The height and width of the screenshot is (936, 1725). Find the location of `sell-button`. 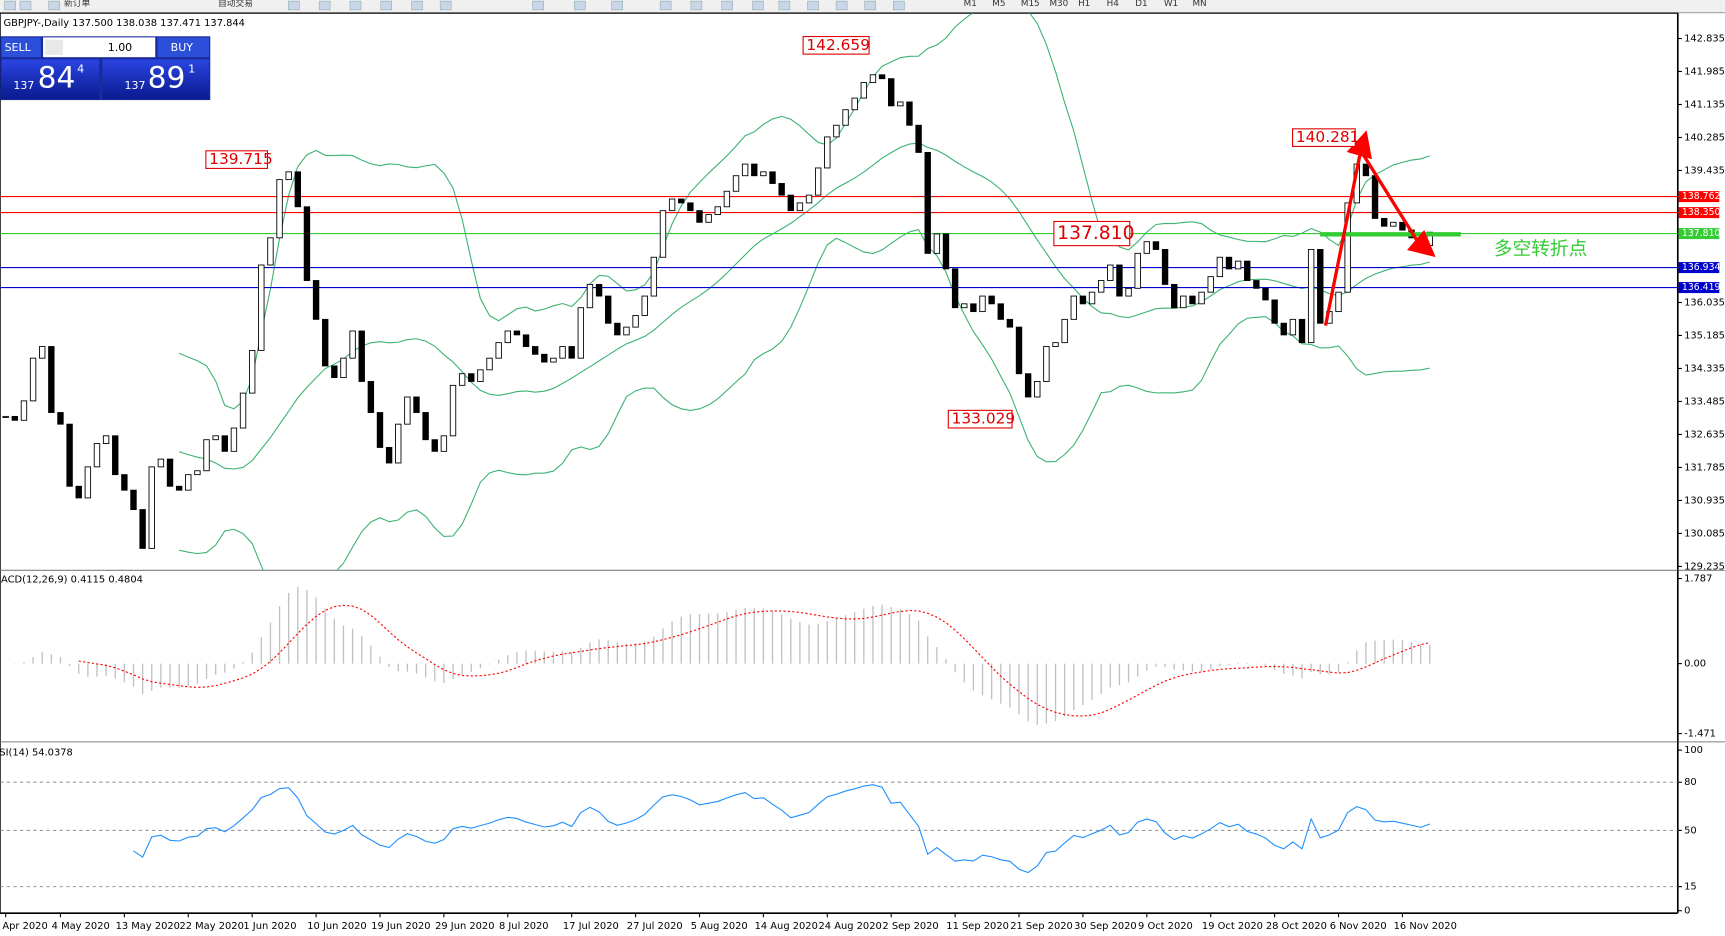

sell-button is located at coordinates (21, 47).